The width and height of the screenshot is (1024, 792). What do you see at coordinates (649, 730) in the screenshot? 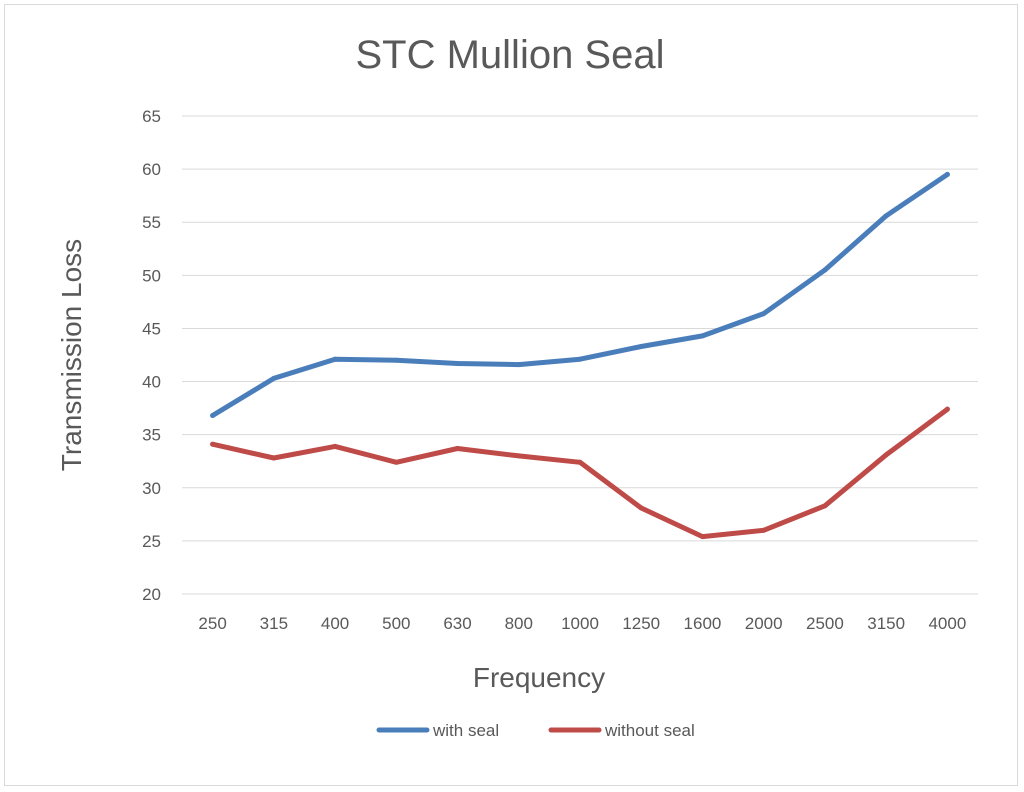
I see `legend-label: without seal` at bounding box center [649, 730].